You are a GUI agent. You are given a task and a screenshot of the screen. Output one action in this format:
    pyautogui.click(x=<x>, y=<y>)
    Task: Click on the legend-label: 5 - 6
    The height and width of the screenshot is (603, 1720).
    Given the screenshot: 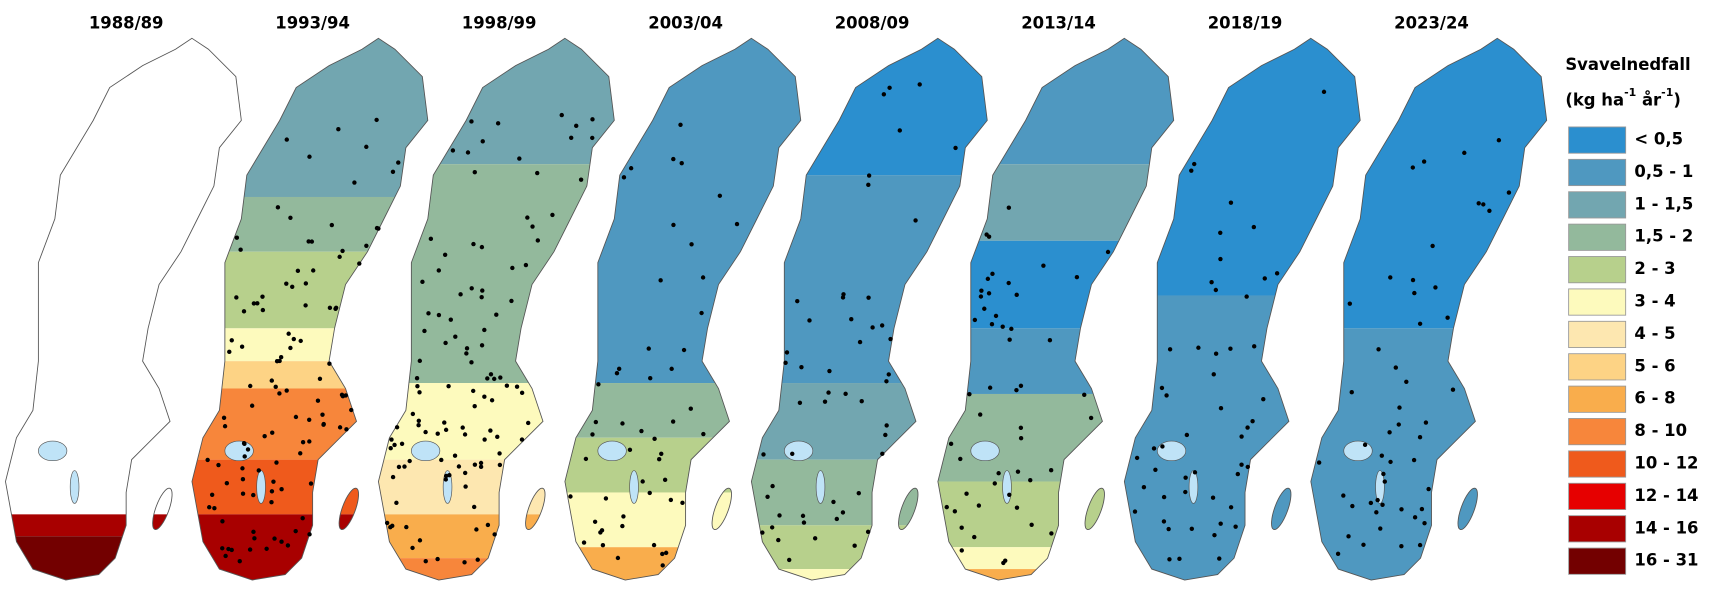 What is the action you would take?
    pyautogui.click(x=1654, y=365)
    